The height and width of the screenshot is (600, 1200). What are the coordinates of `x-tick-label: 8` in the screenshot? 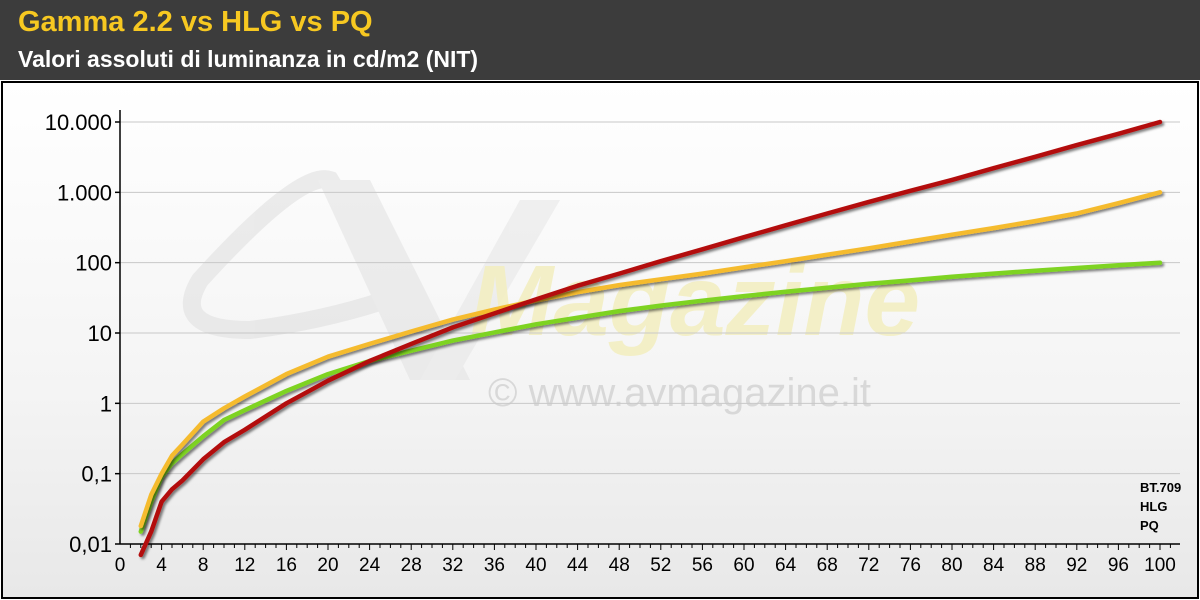 It's located at (203, 565).